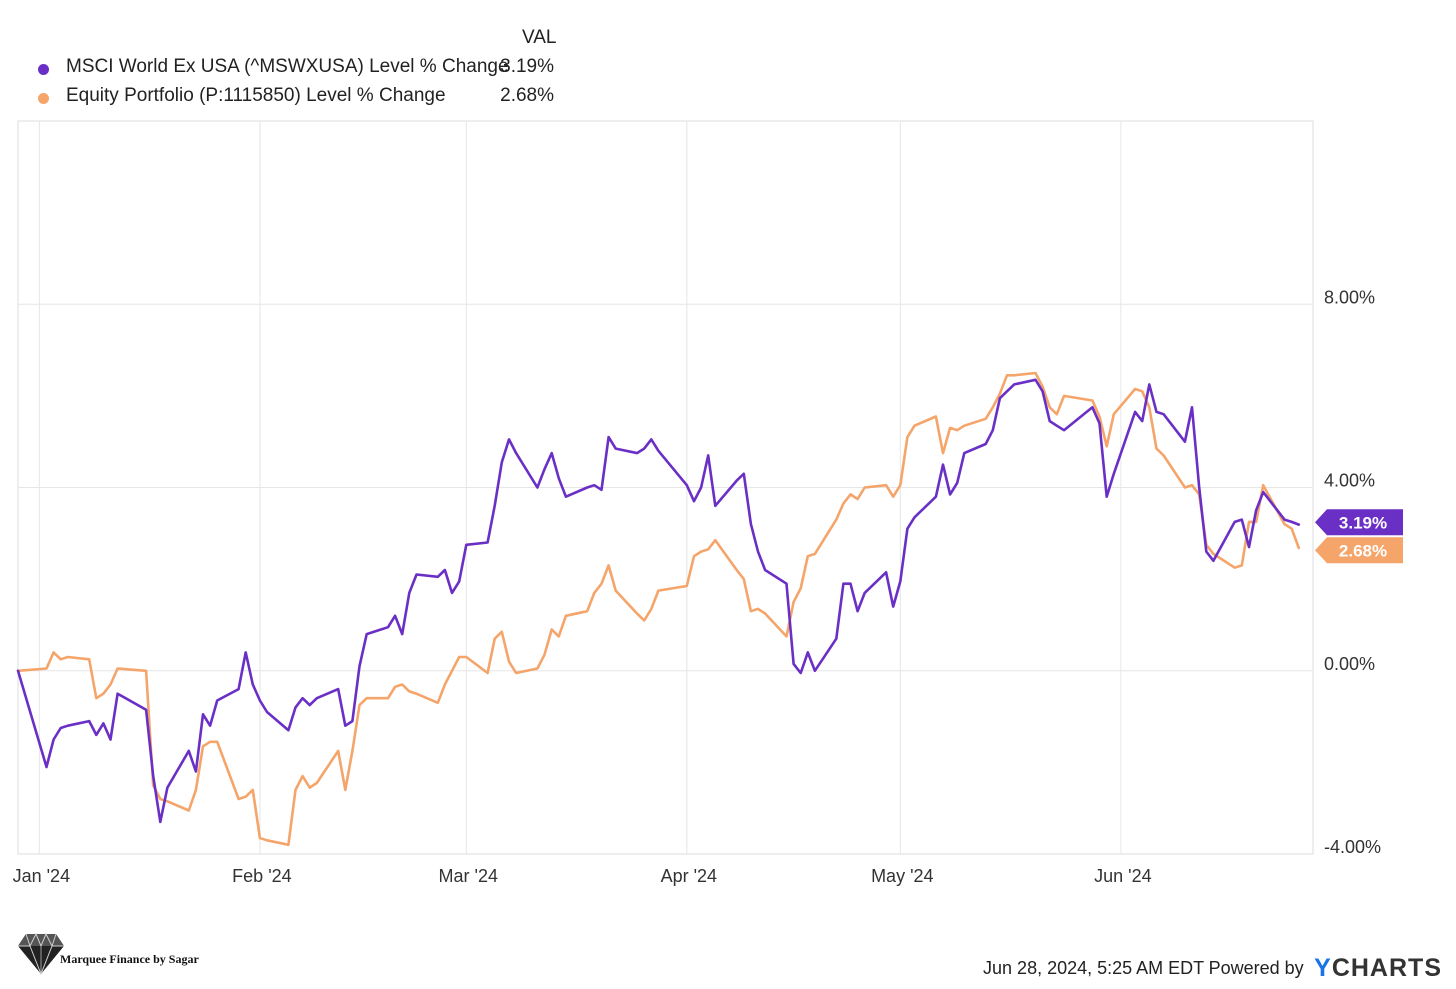 Image resolution: width=1456 pixels, height=989 pixels. What do you see at coordinates (1256, 968) in the screenshot?
I see `footer-powered-by: Powered by` at bounding box center [1256, 968].